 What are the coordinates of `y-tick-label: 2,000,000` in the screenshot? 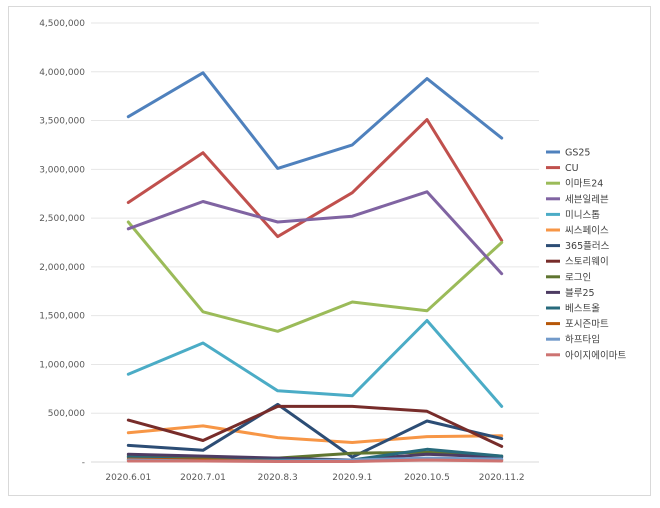 It's located at (62, 268).